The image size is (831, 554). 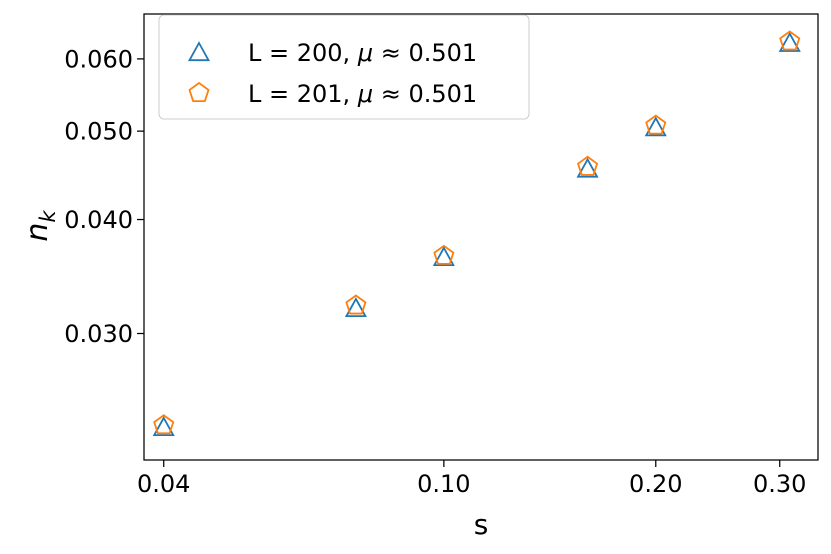 What do you see at coordinates (655, 484) in the screenshot?
I see `x-tick-label: 0.20` at bounding box center [655, 484].